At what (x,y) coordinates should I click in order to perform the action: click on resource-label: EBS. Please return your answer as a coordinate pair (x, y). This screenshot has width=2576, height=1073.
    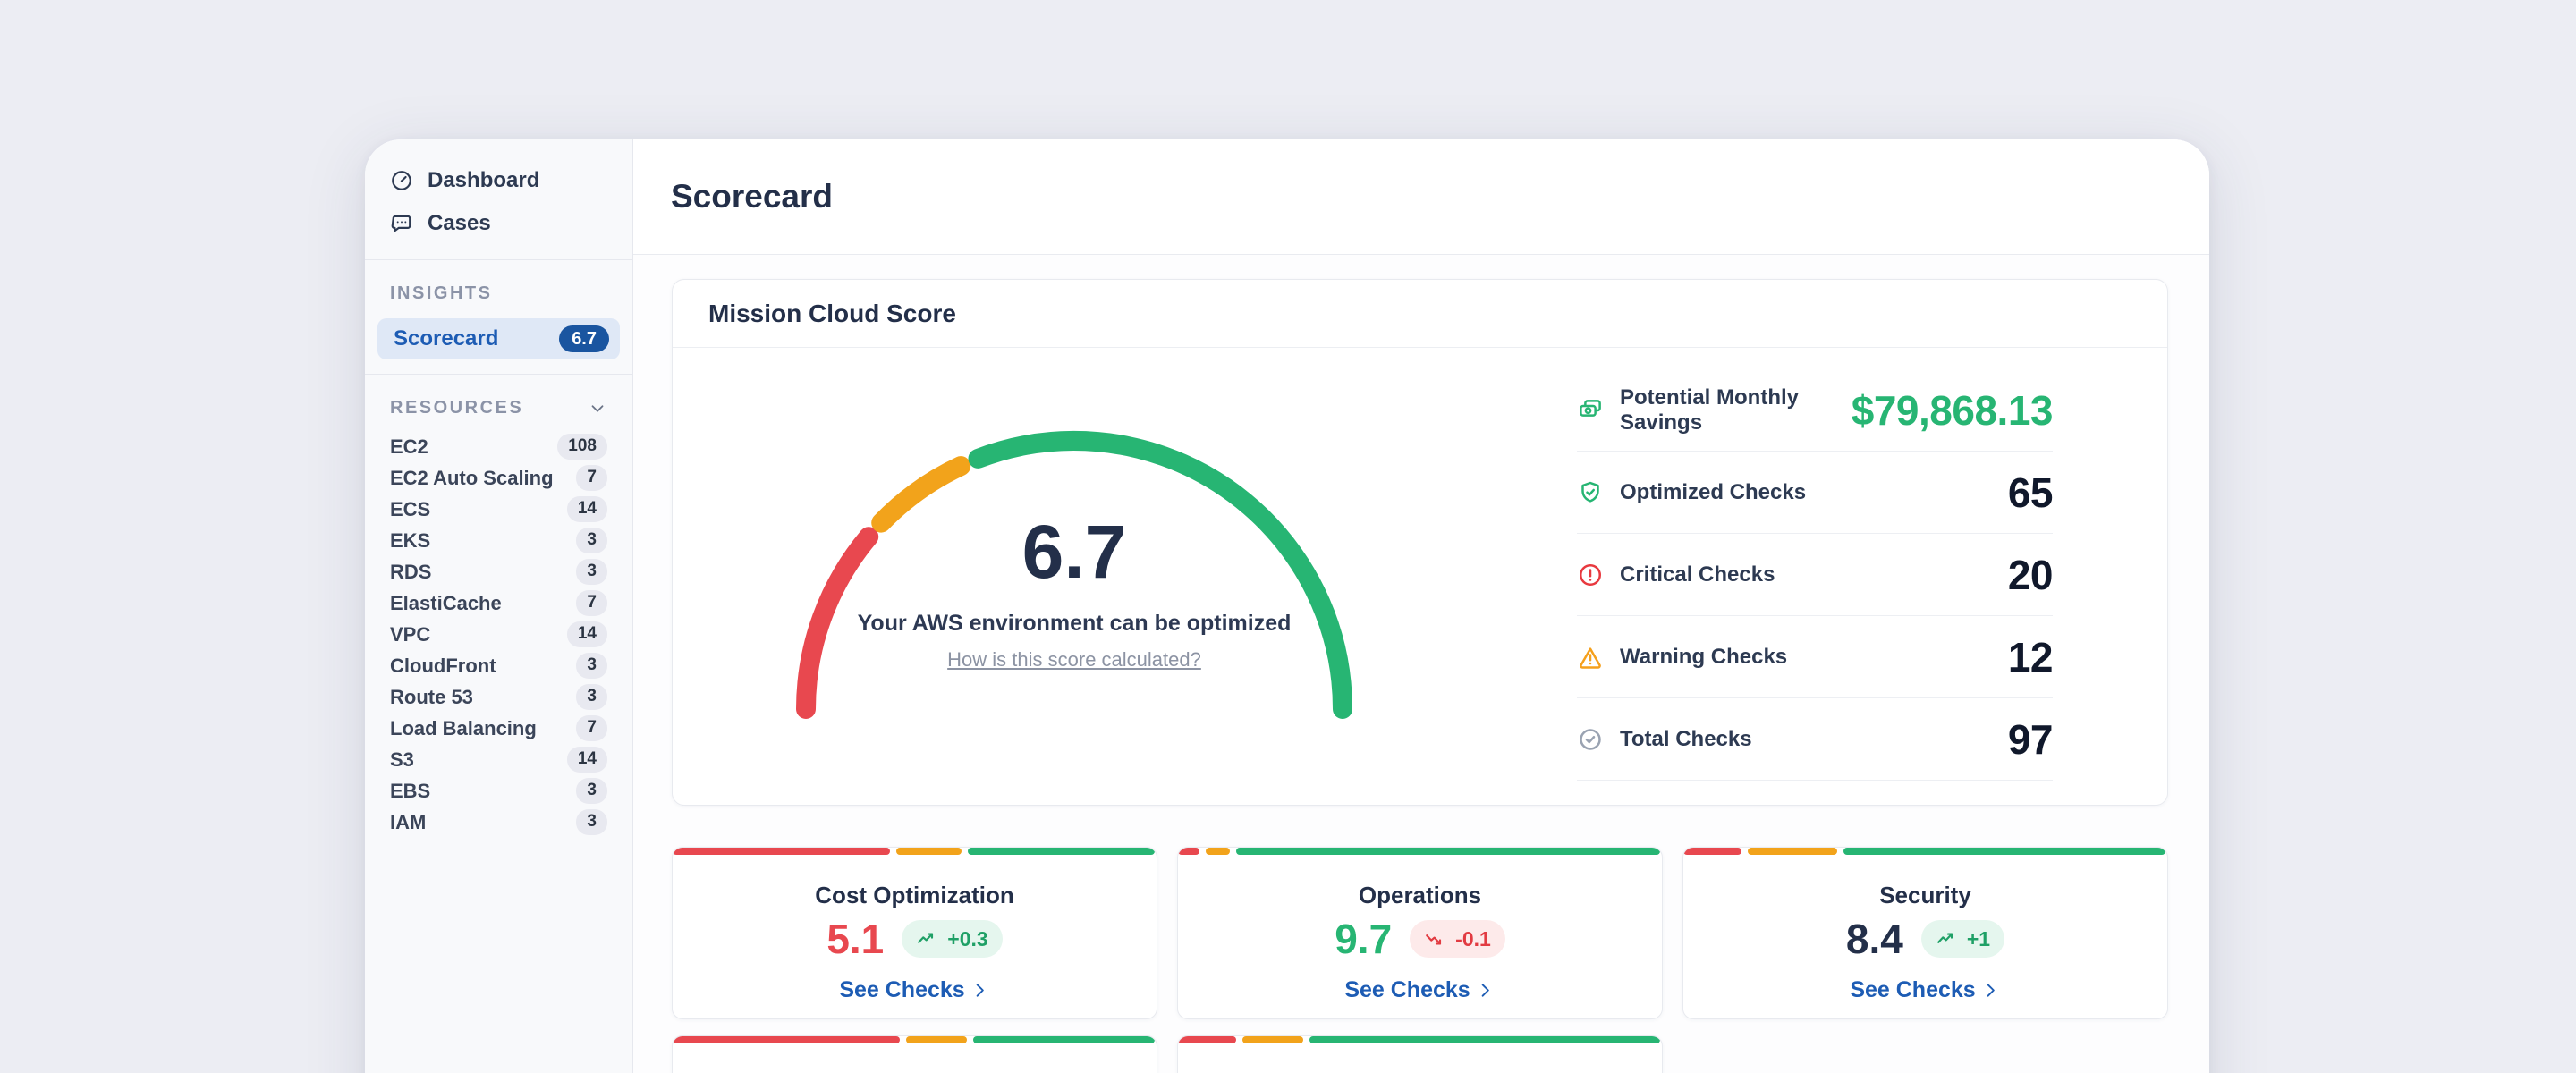
    Looking at the image, I should click on (410, 790).